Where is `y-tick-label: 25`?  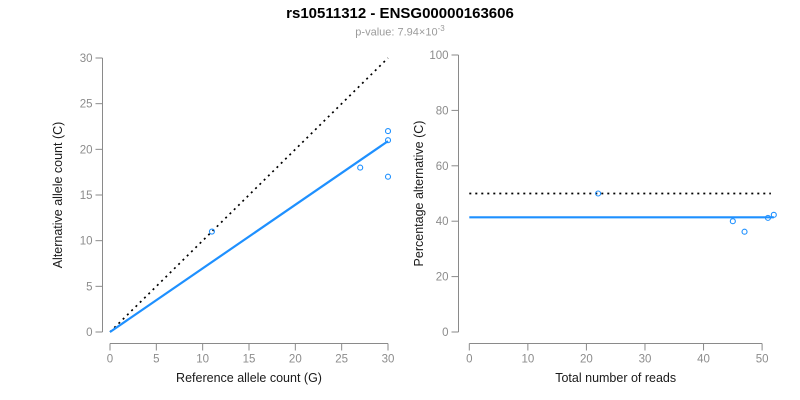
y-tick-label: 25 is located at coordinates (86, 105).